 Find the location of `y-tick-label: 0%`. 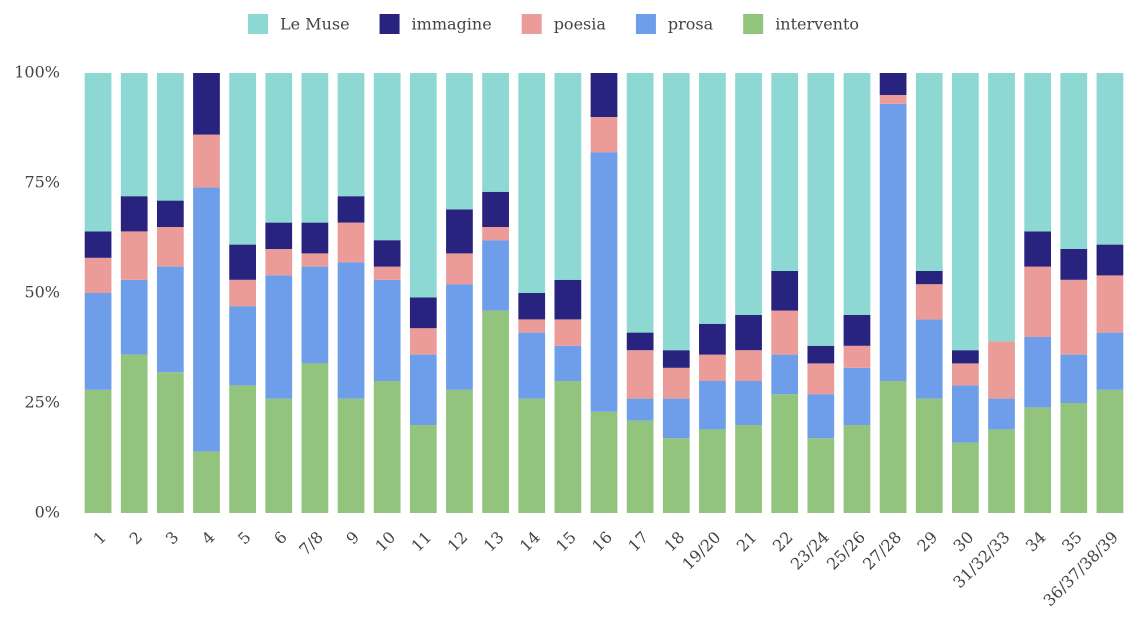

y-tick-label: 0% is located at coordinates (47, 512).